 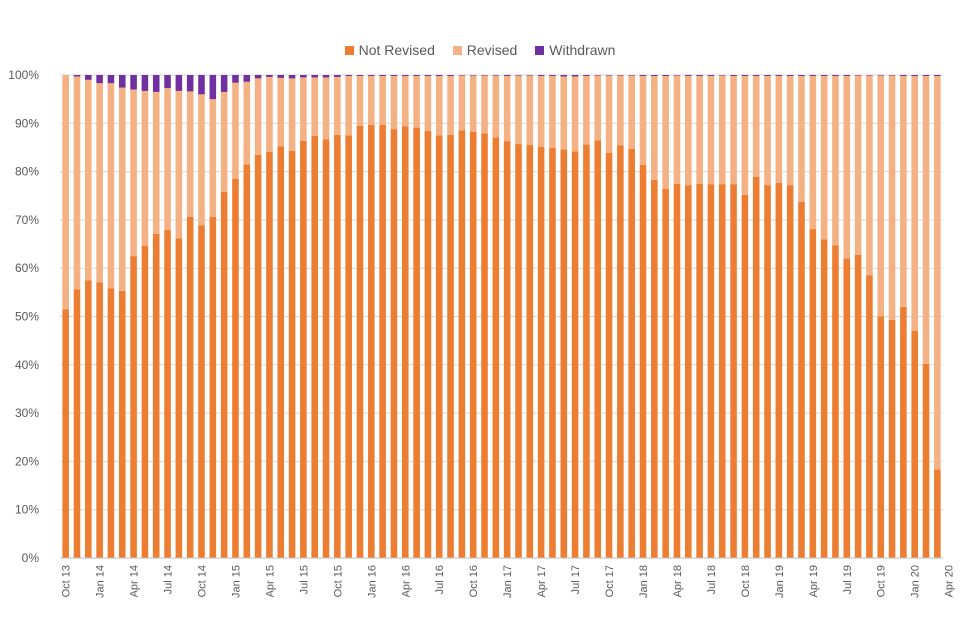 What do you see at coordinates (27, 413) in the screenshot?
I see `y-tick-label: 30%` at bounding box center [27, 413].